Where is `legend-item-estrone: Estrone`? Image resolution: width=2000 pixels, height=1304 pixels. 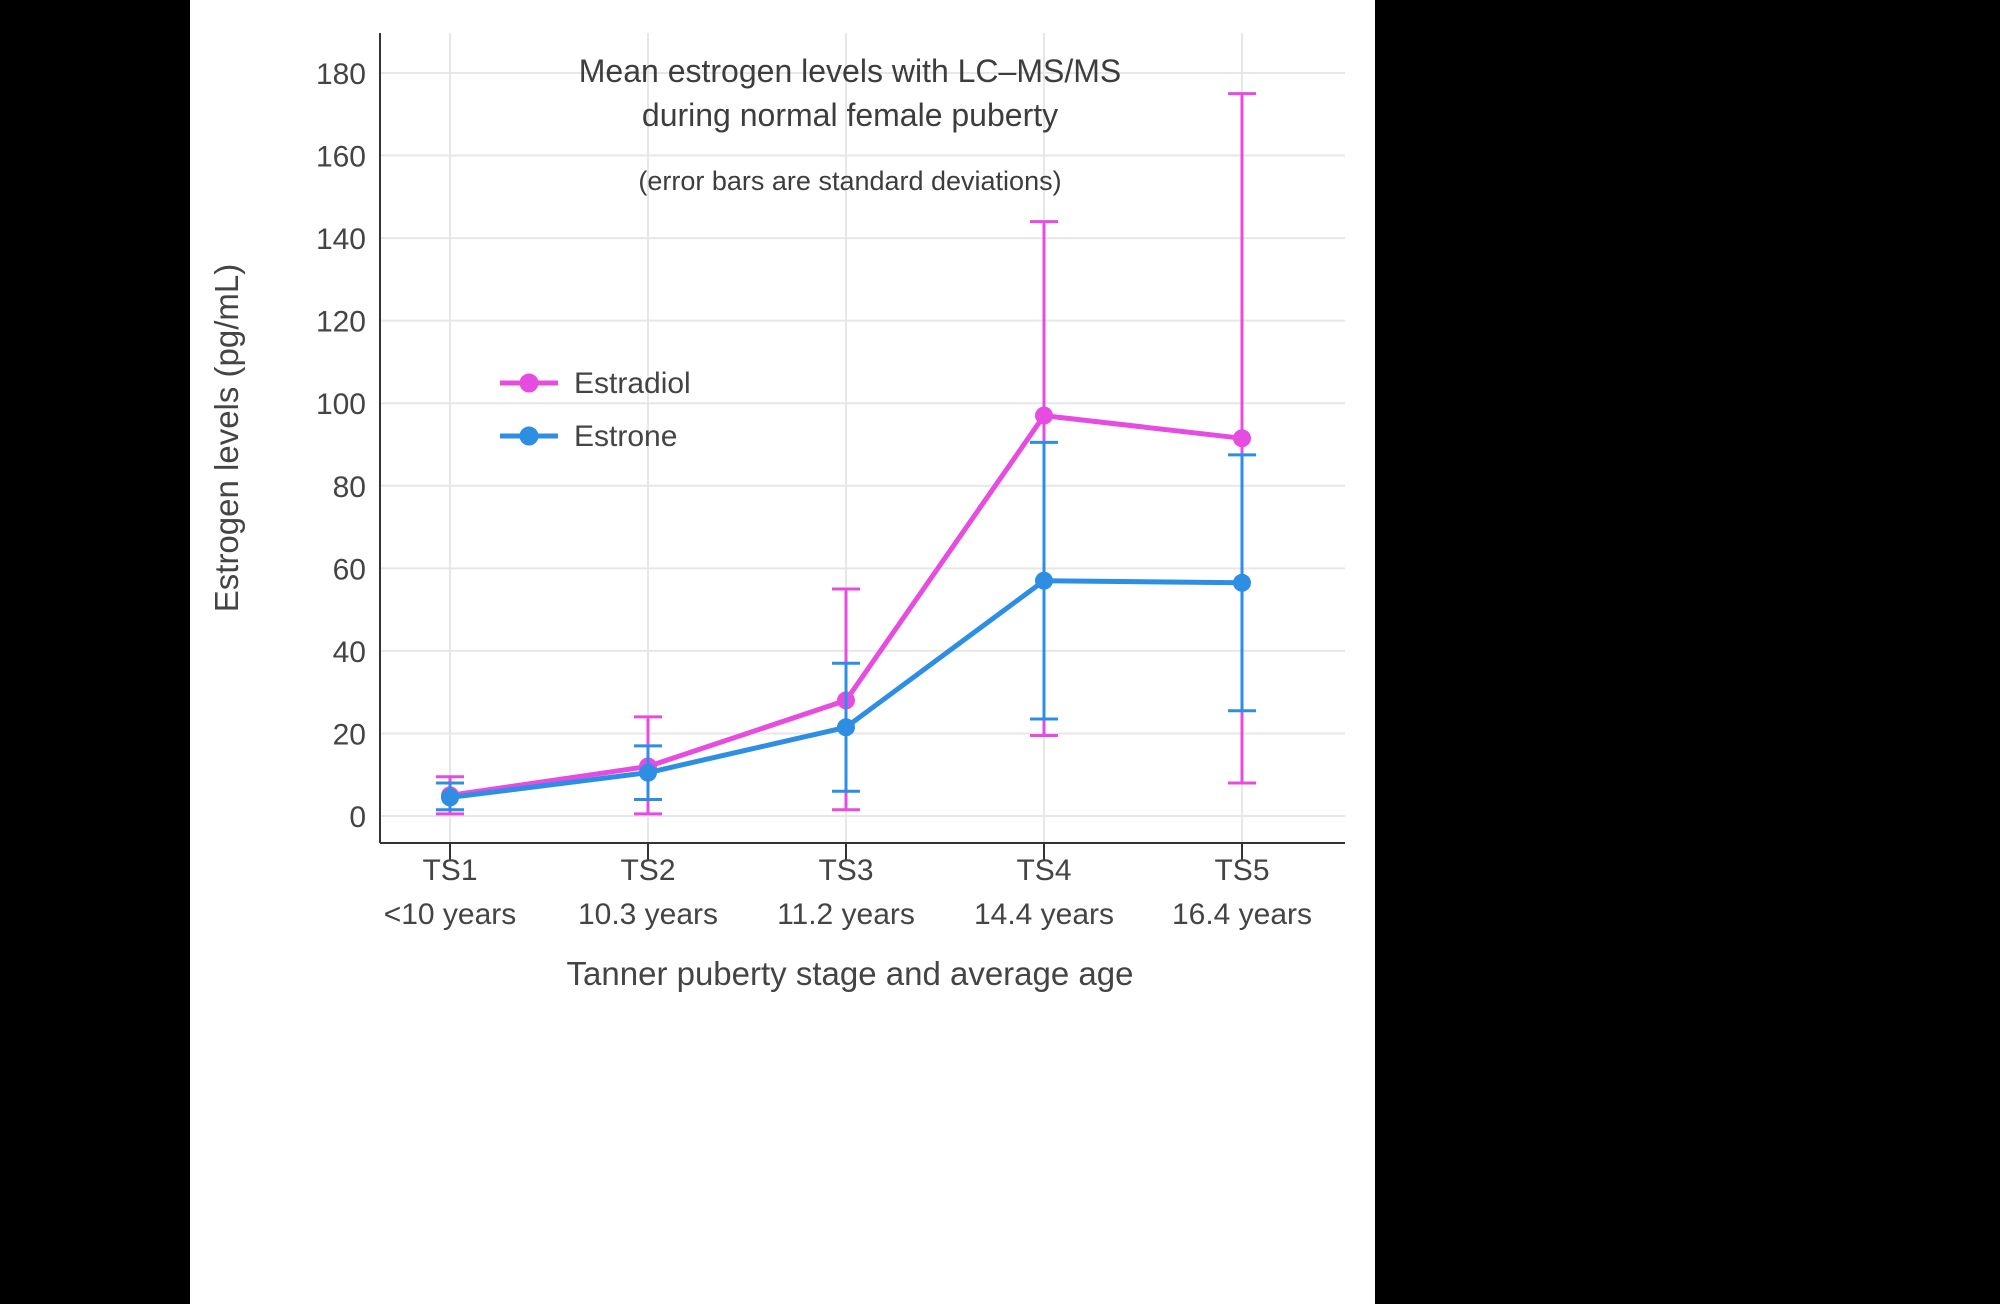
legend-item-estrone: Estrone is located at coordinates (588, 436).